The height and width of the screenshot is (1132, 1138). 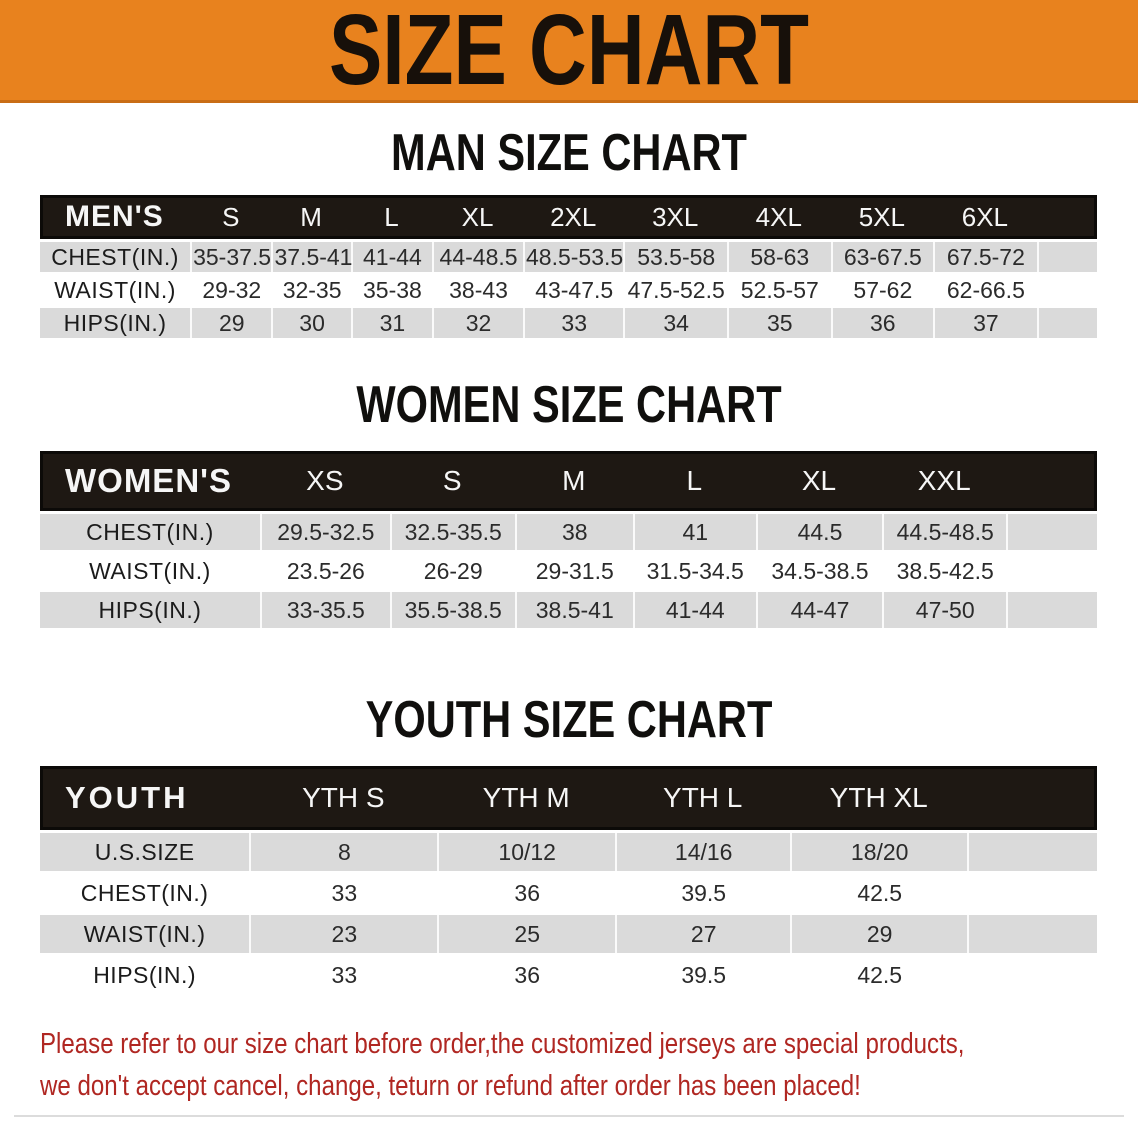 What do you see at coordinates (568, 852) in the screenshot?
I see `youth-ussize-row: U.S.SIZE 8 10/12 14/16 18/20` at bounding box center [568, 852].